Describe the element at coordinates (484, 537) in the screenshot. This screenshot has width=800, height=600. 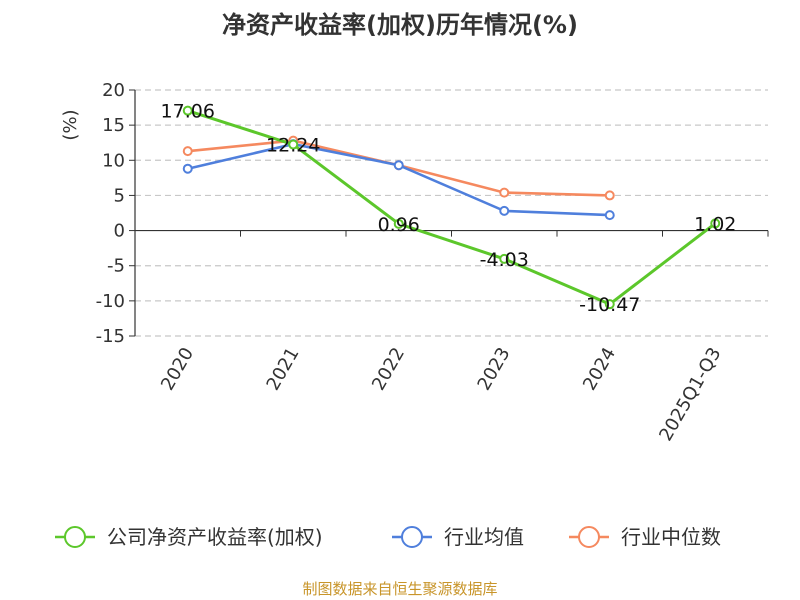
I see `legend-label: 行业均值` at that location.